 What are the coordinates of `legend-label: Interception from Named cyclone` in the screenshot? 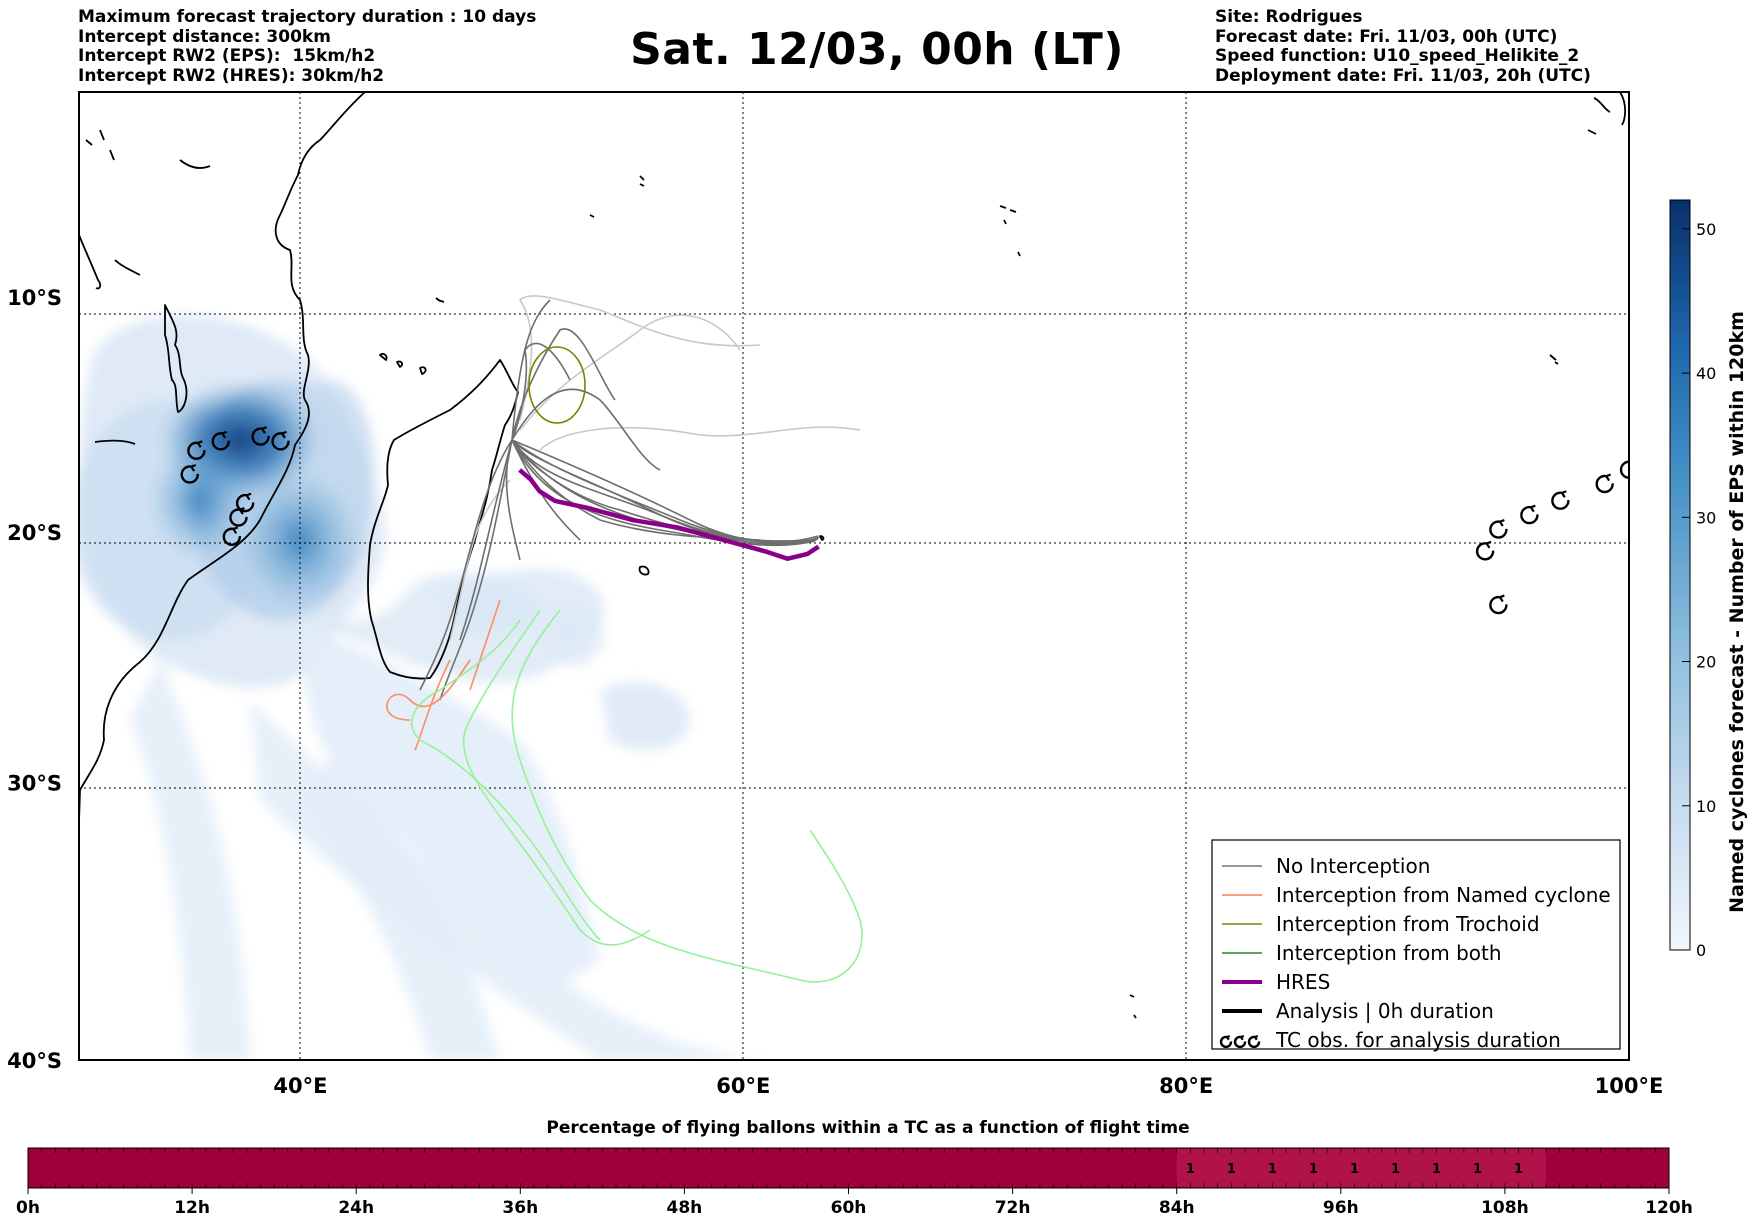 It's located at (1443, 895).